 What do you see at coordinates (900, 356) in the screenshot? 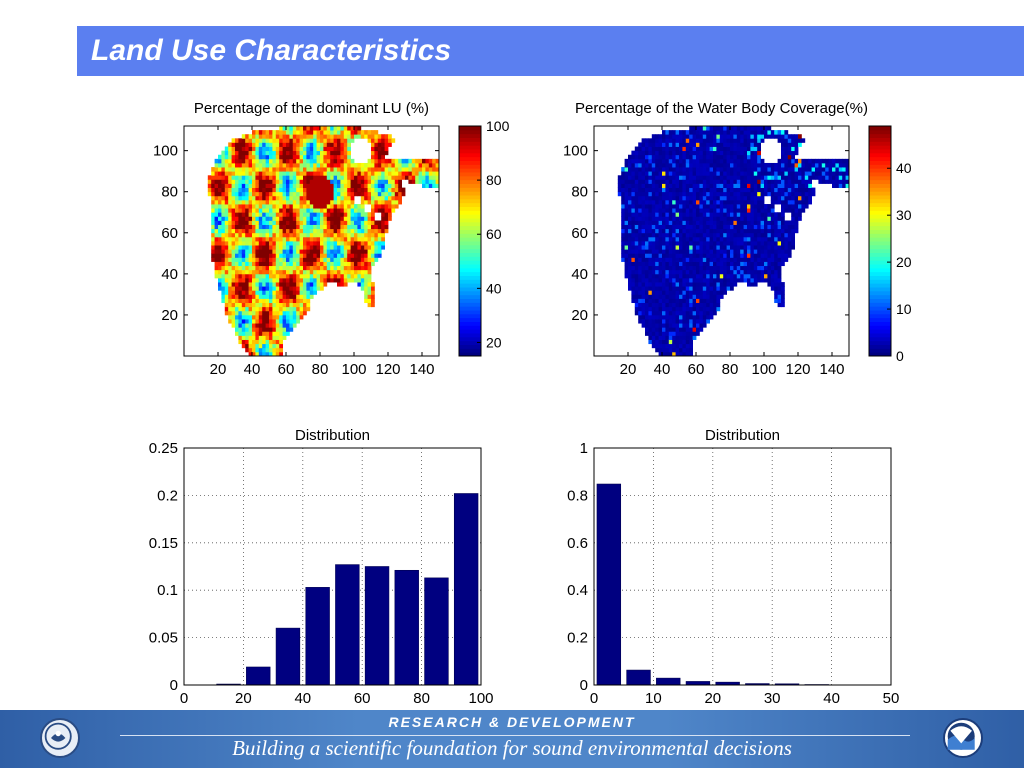
I see `colorbar-tick-label: 0` at bounding box center [900, 356].